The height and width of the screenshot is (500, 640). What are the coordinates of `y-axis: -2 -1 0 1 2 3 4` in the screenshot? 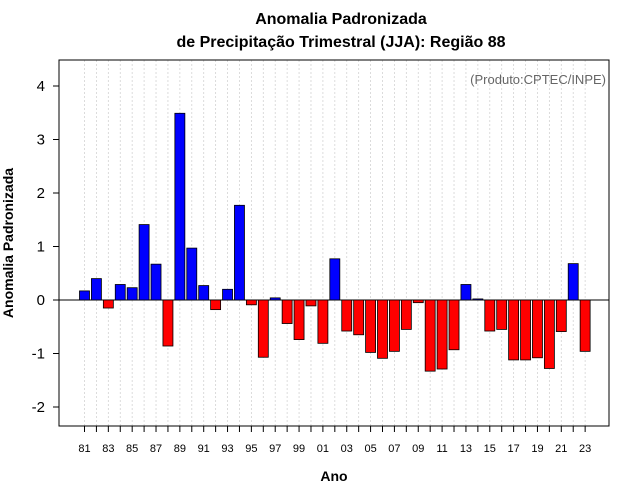 It's located at (45, 247).